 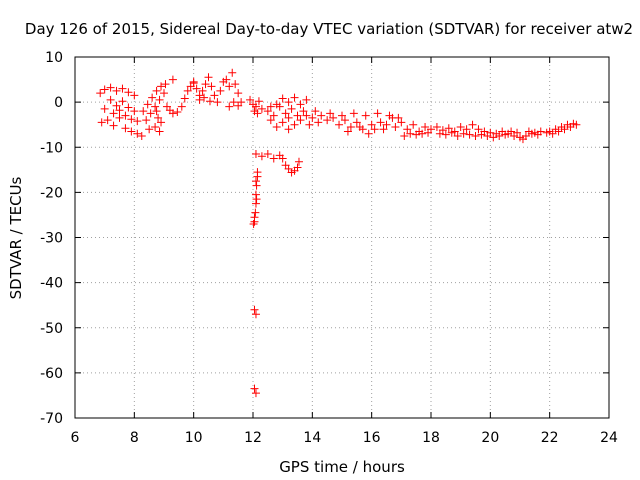 I want to click on y-tick-label: 10, so click(x=54, y=58).